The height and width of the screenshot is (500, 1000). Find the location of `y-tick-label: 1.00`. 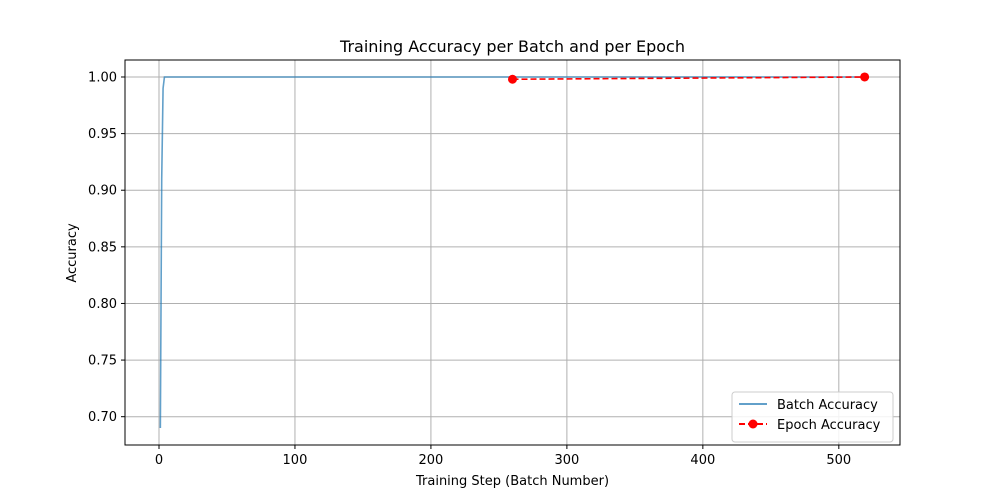

y-tick-label: 1.00 is located at coordinates (102, 77).